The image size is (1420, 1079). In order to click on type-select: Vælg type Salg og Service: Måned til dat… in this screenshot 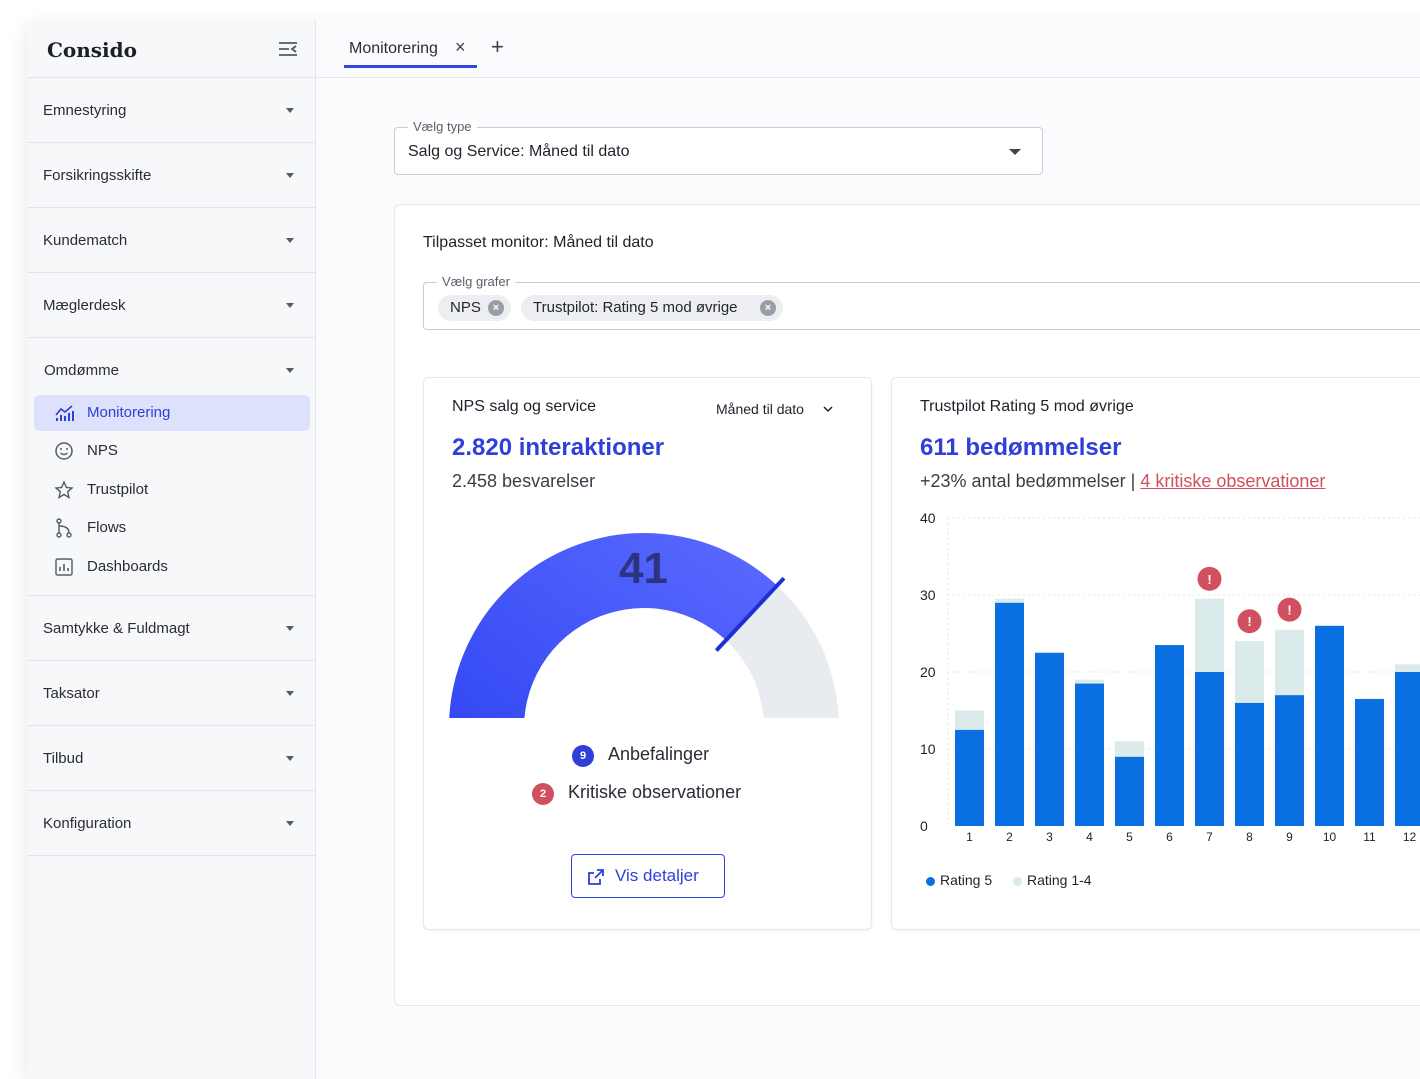, I will do `click(718, 147)`.